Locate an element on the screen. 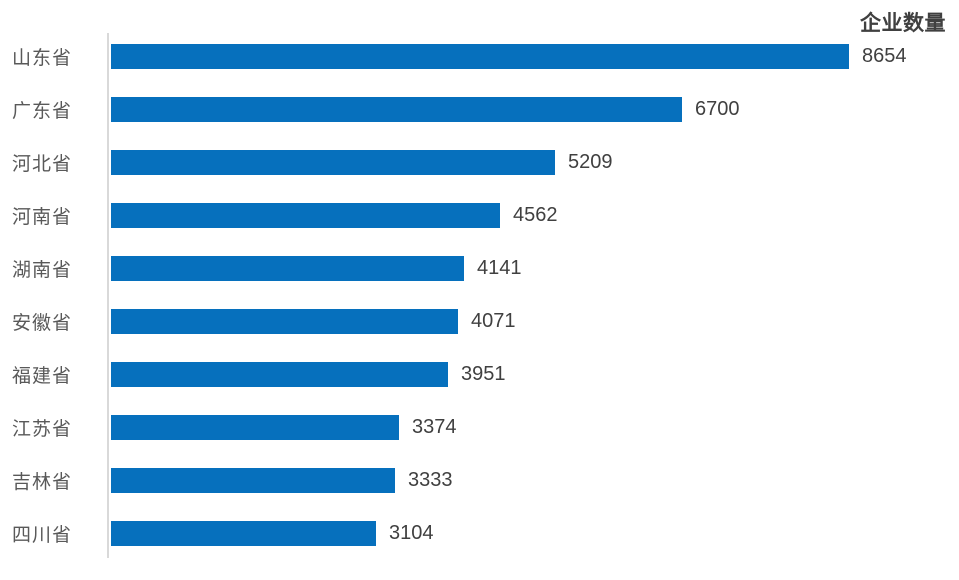  chart-row: 湖南省 4141 is located at coordinates (479, 268).